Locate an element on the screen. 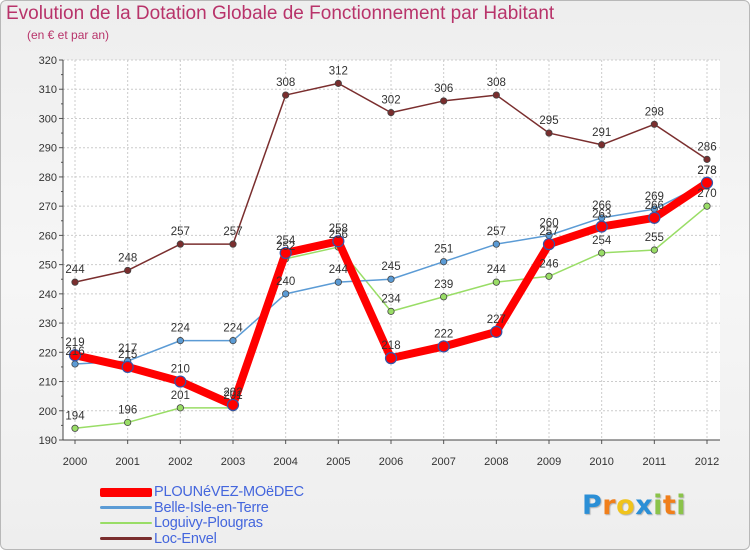 The height and width of the screenshot is (550, 750). data-label: 251 is located at coordinates (443, 250).